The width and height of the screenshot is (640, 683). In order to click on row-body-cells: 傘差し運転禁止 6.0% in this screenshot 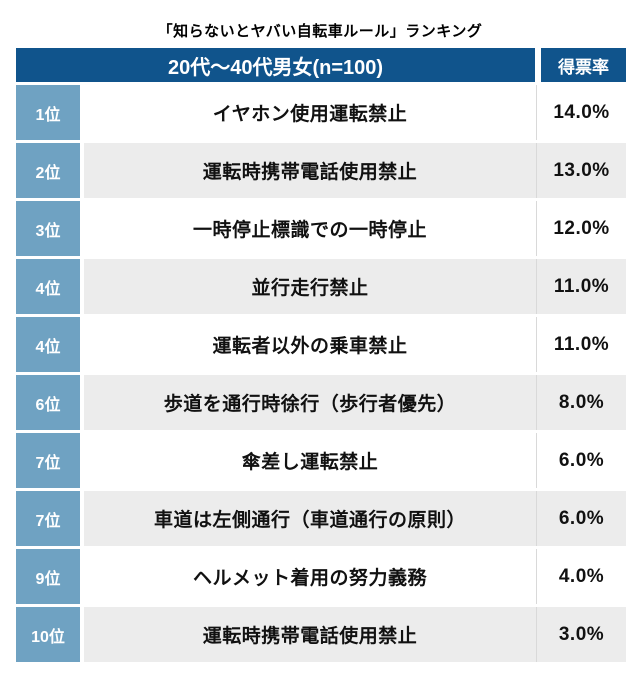, I will do `click(355, 460)`.